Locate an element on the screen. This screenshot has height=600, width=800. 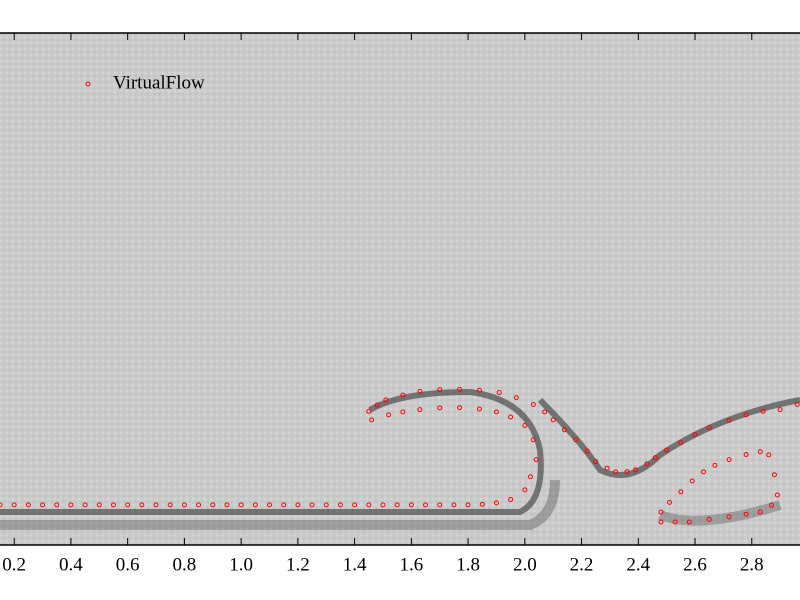
x-tick-label: 1.2 is located at coordinates (298, 564).